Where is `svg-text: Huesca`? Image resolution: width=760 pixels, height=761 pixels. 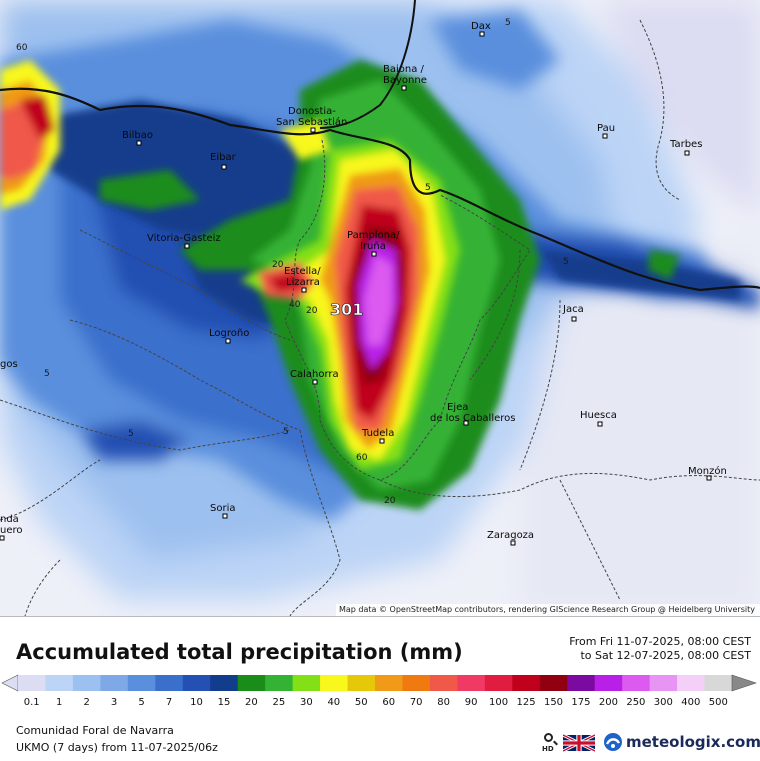 svg-text: Huesca is located at coordinates (598, 415).